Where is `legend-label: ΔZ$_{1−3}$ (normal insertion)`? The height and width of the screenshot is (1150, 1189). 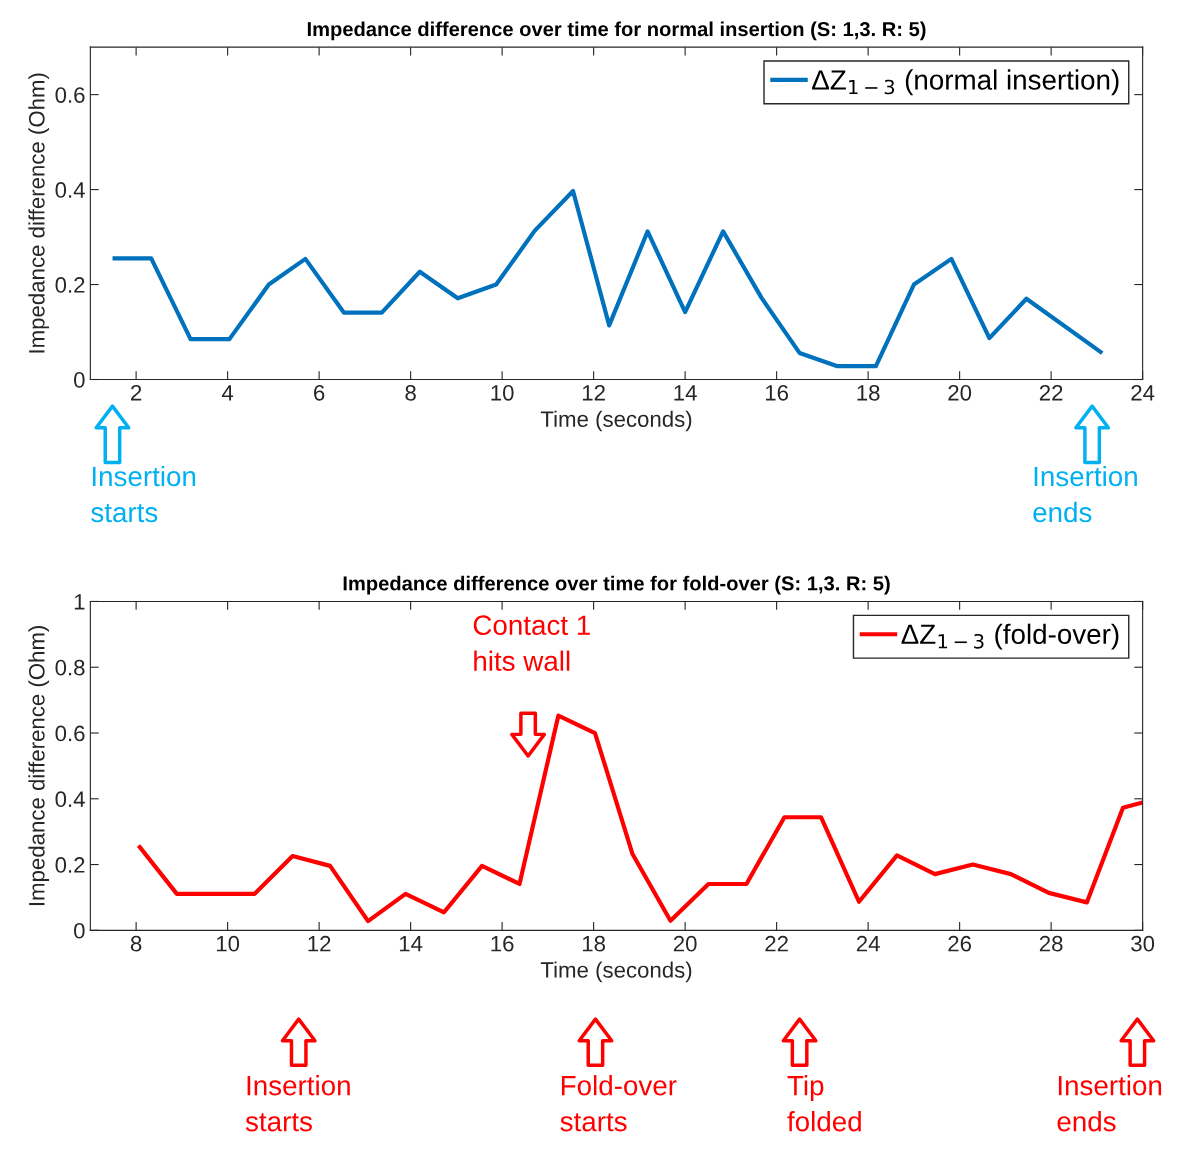
legend-label: ΔZ$_{1−3}$ (normal insertion) is located at coordinates (965, 82).